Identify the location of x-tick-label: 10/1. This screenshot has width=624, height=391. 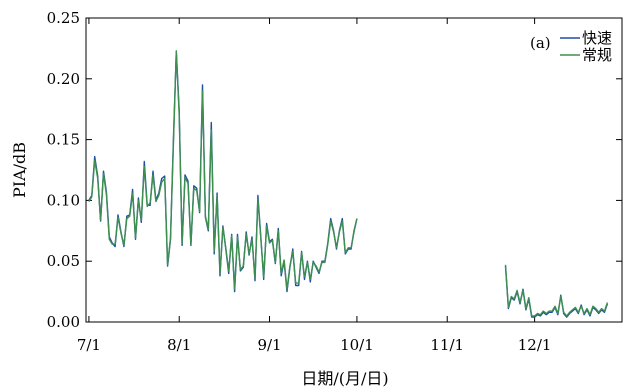
(357, 345).